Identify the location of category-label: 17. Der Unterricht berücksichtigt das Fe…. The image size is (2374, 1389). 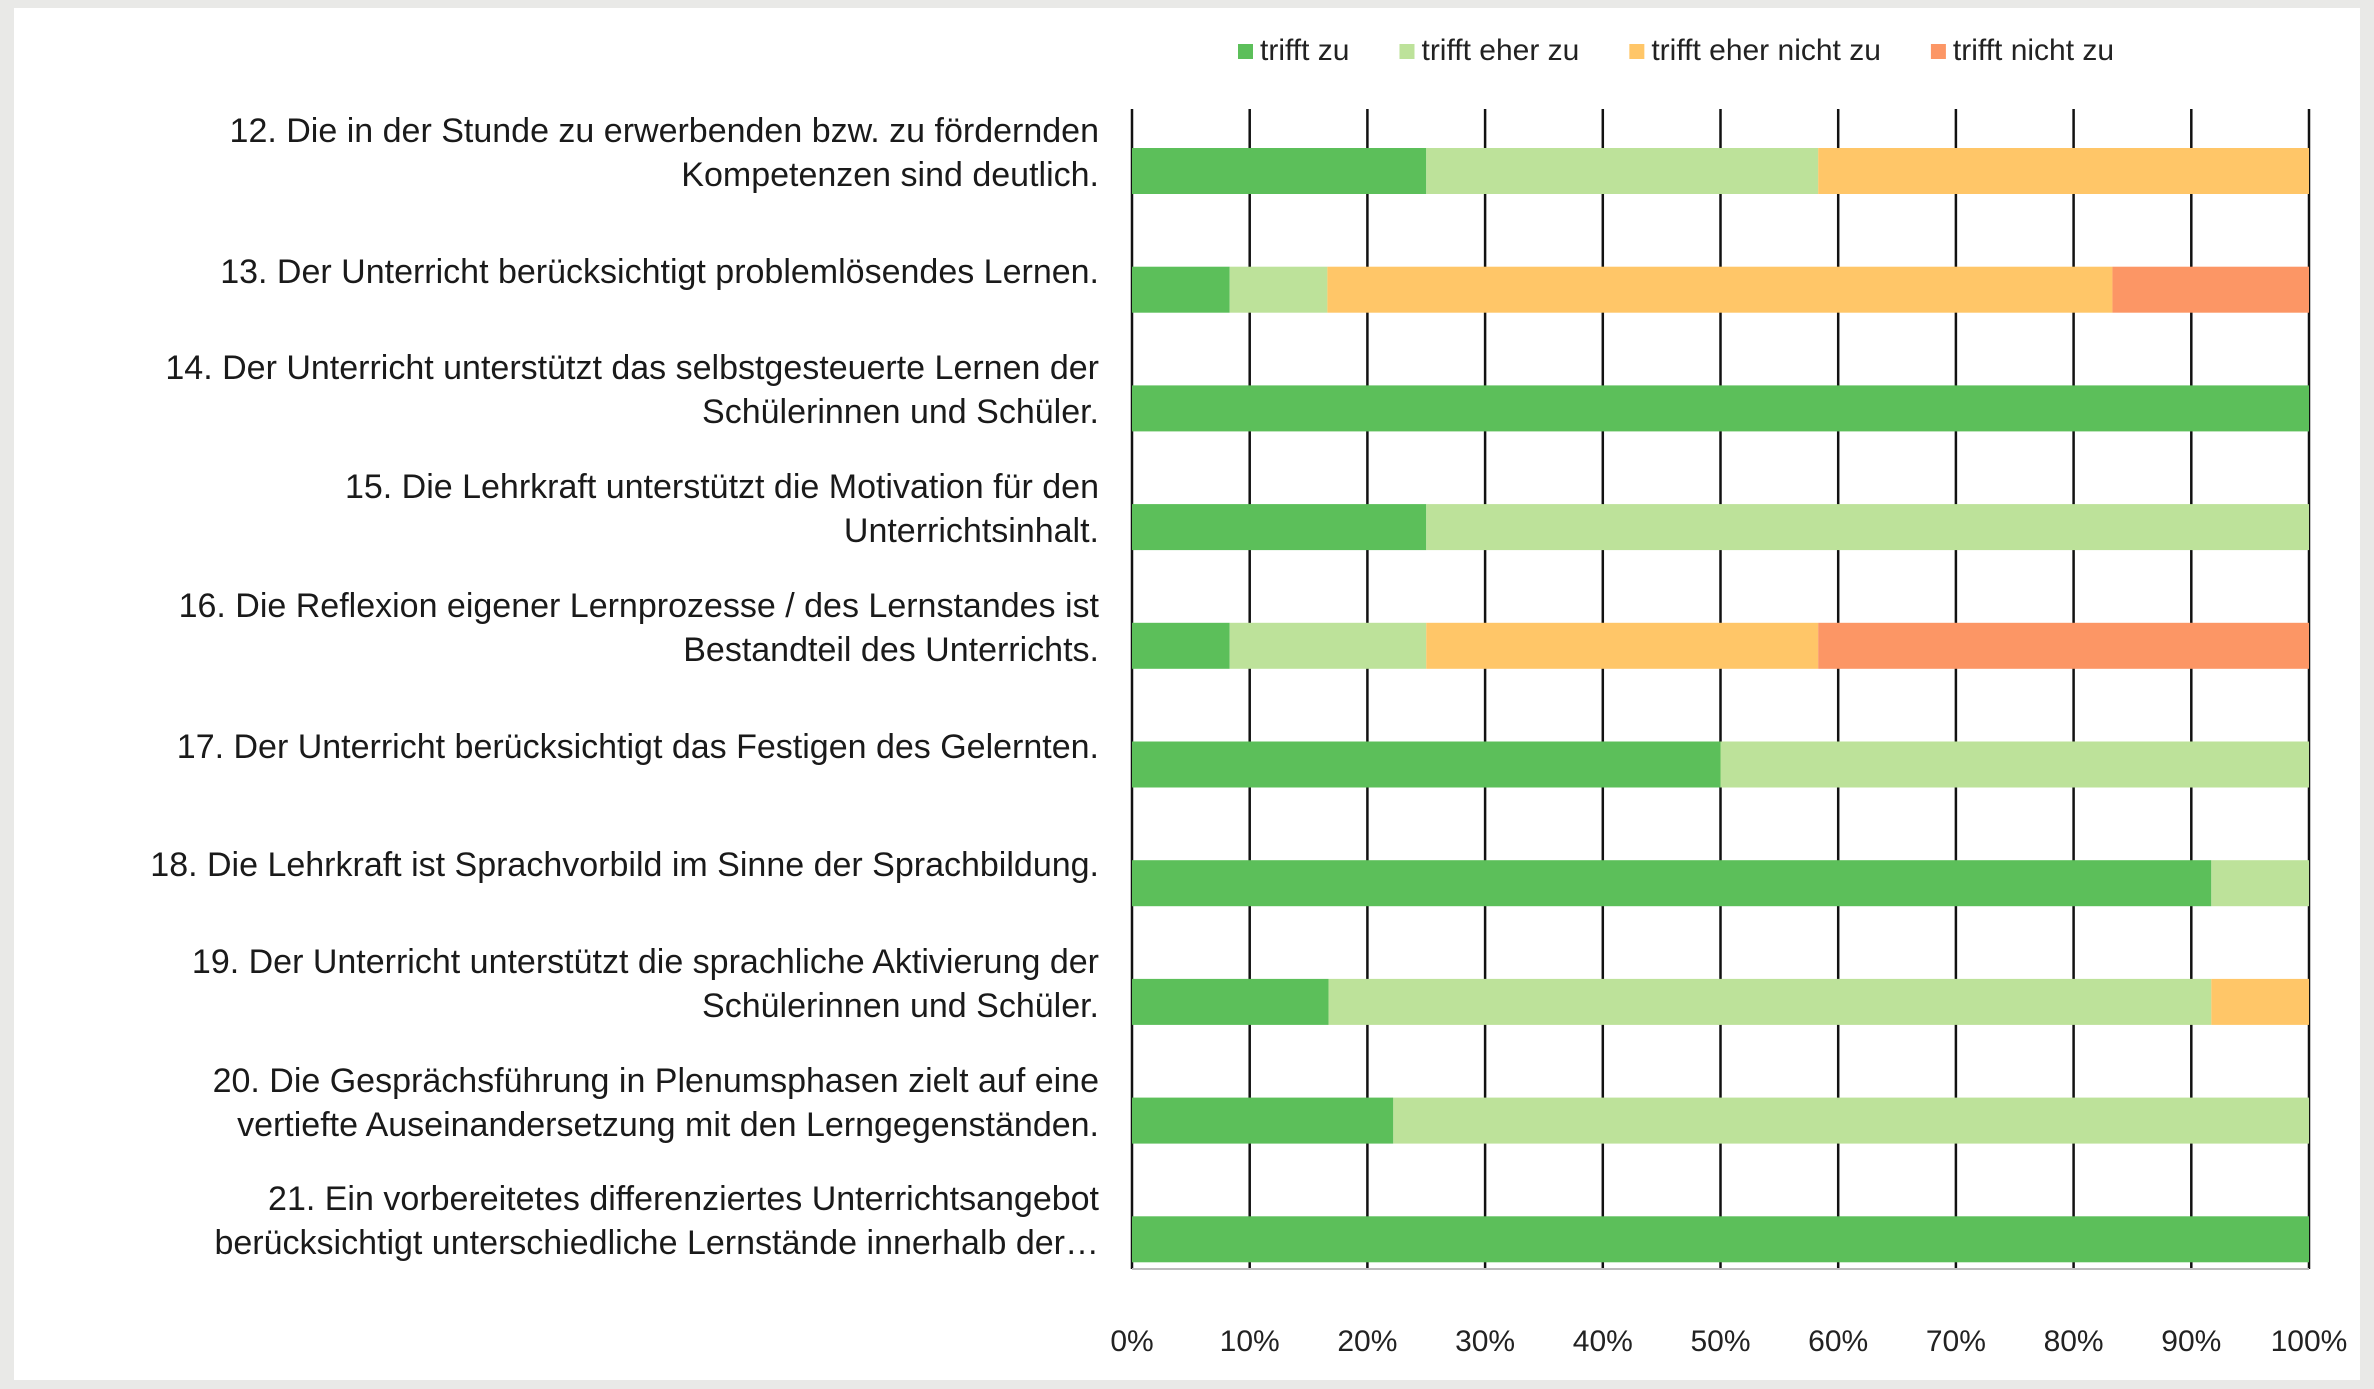
(637, 746).